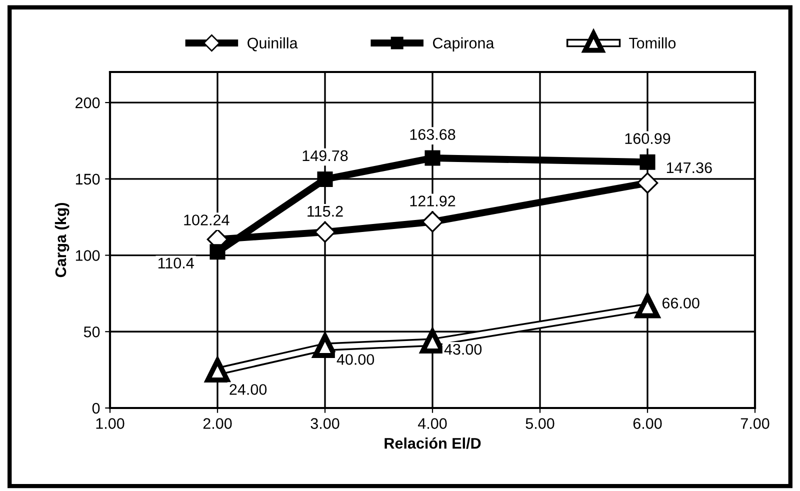 The width and height of the screenshot is (800, 491). I want to click on y-tick-label: 150, so click(88, 179).